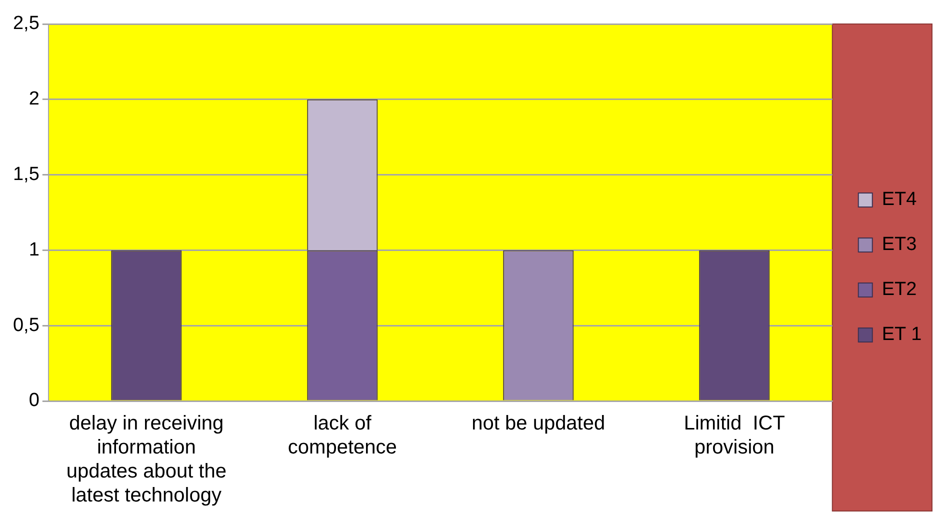 The width and height of the screenshot is (934, 515). I want to click on y-tick-label: 0,5, so click(26, 325).